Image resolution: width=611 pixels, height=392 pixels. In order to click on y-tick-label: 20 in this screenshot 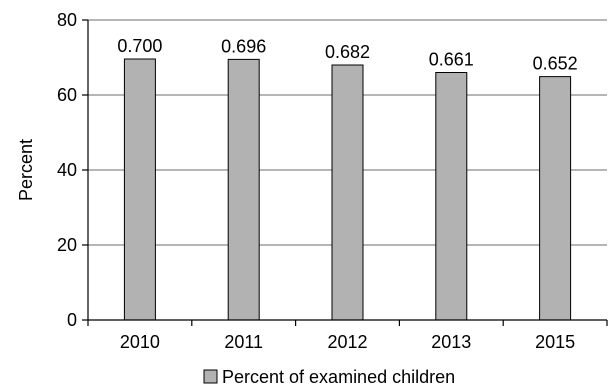, I will do `click(67, 245)`.